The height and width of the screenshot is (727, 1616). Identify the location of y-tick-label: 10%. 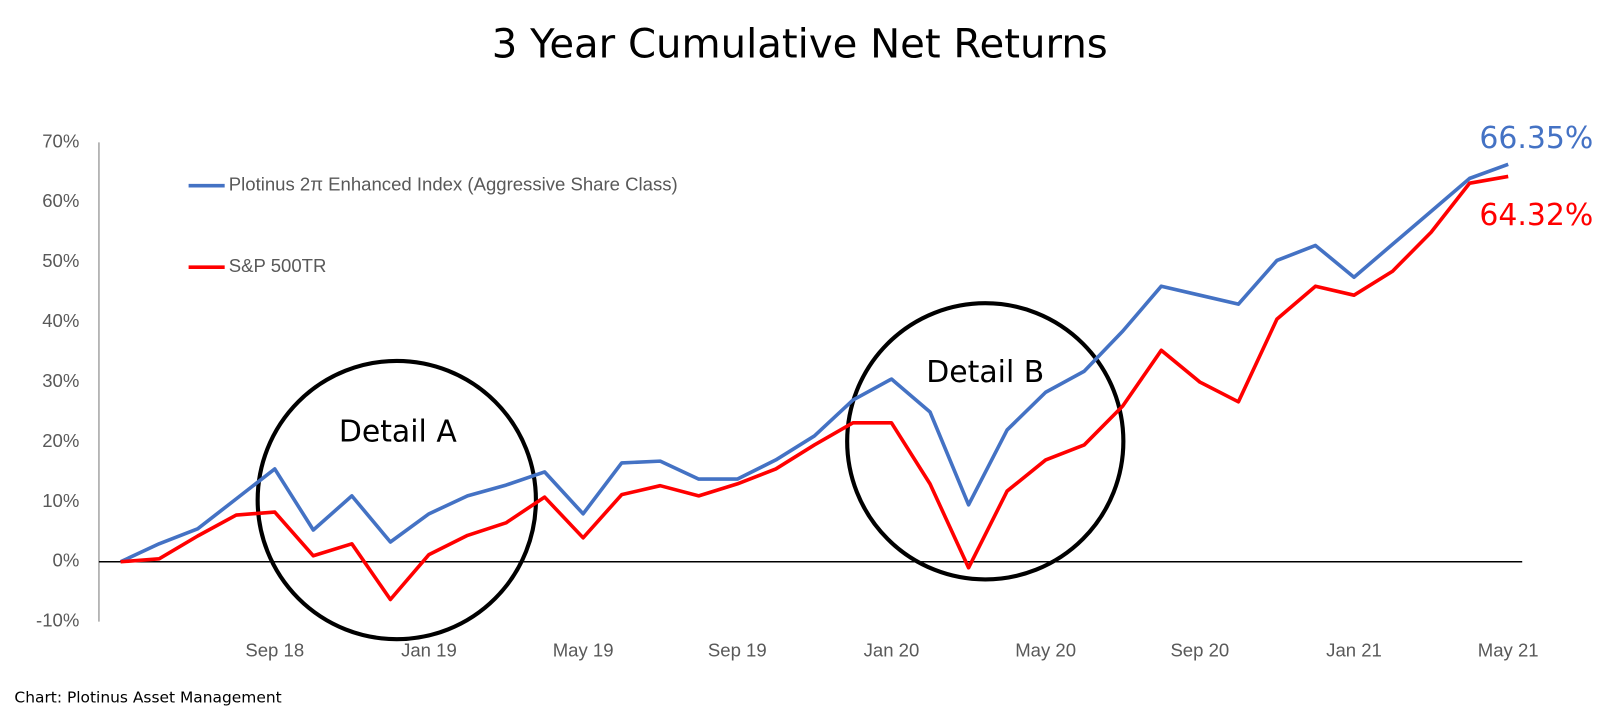
(60, 500).